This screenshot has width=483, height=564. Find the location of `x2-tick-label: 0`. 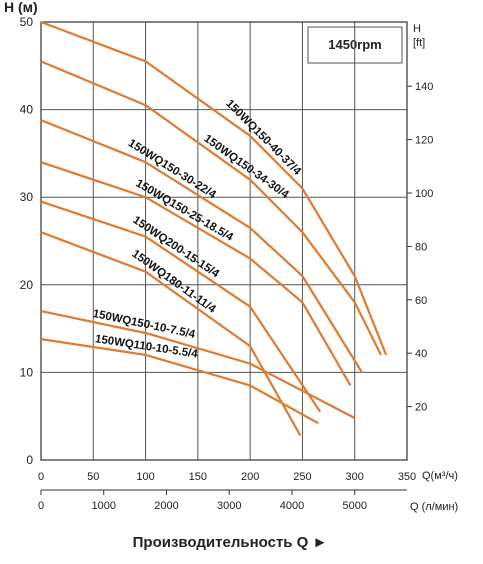

x2-tick-label: 0 is located at coordinates (41, 506).